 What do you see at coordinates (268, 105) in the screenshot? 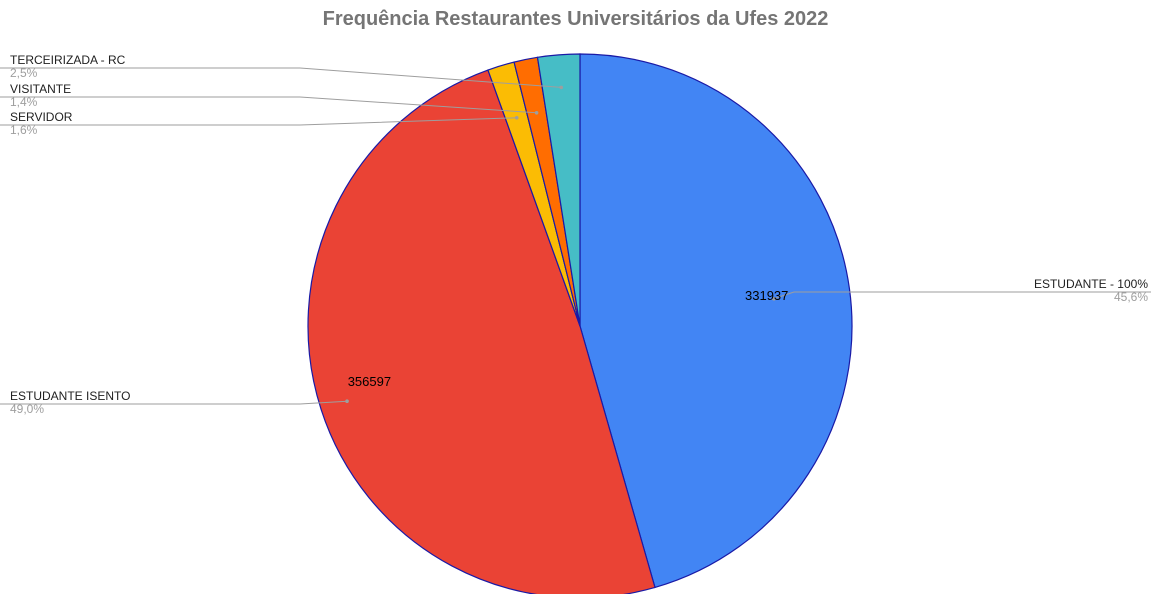
I see `leader-line-visitante` at bounding box center [268, 105].